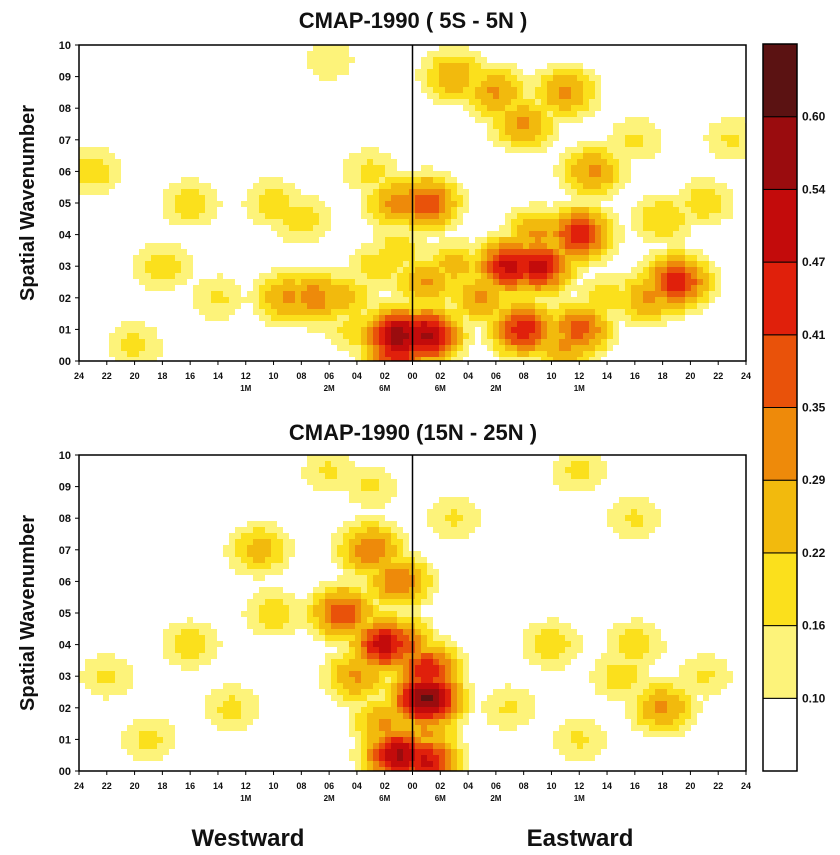  Describe the element at coordinates (246, 376) in the screenshot. I see `top-xtick-label: 12` at that location.